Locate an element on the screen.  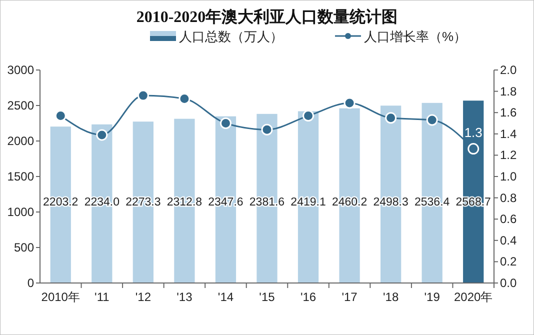
x-tick-label: '17 is located at coordinates (350, 297).